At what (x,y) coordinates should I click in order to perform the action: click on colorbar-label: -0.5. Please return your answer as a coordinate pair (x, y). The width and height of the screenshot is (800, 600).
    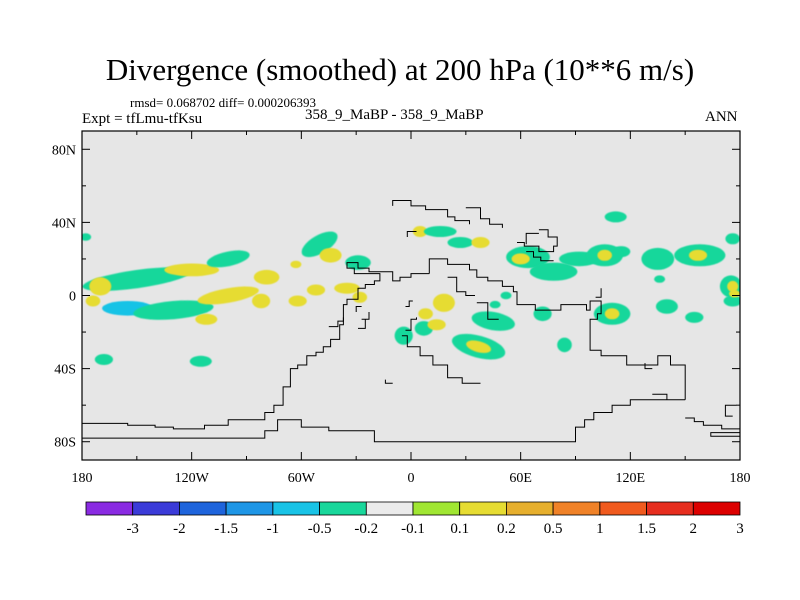
    Looking at the image, I should click on (320, 529).